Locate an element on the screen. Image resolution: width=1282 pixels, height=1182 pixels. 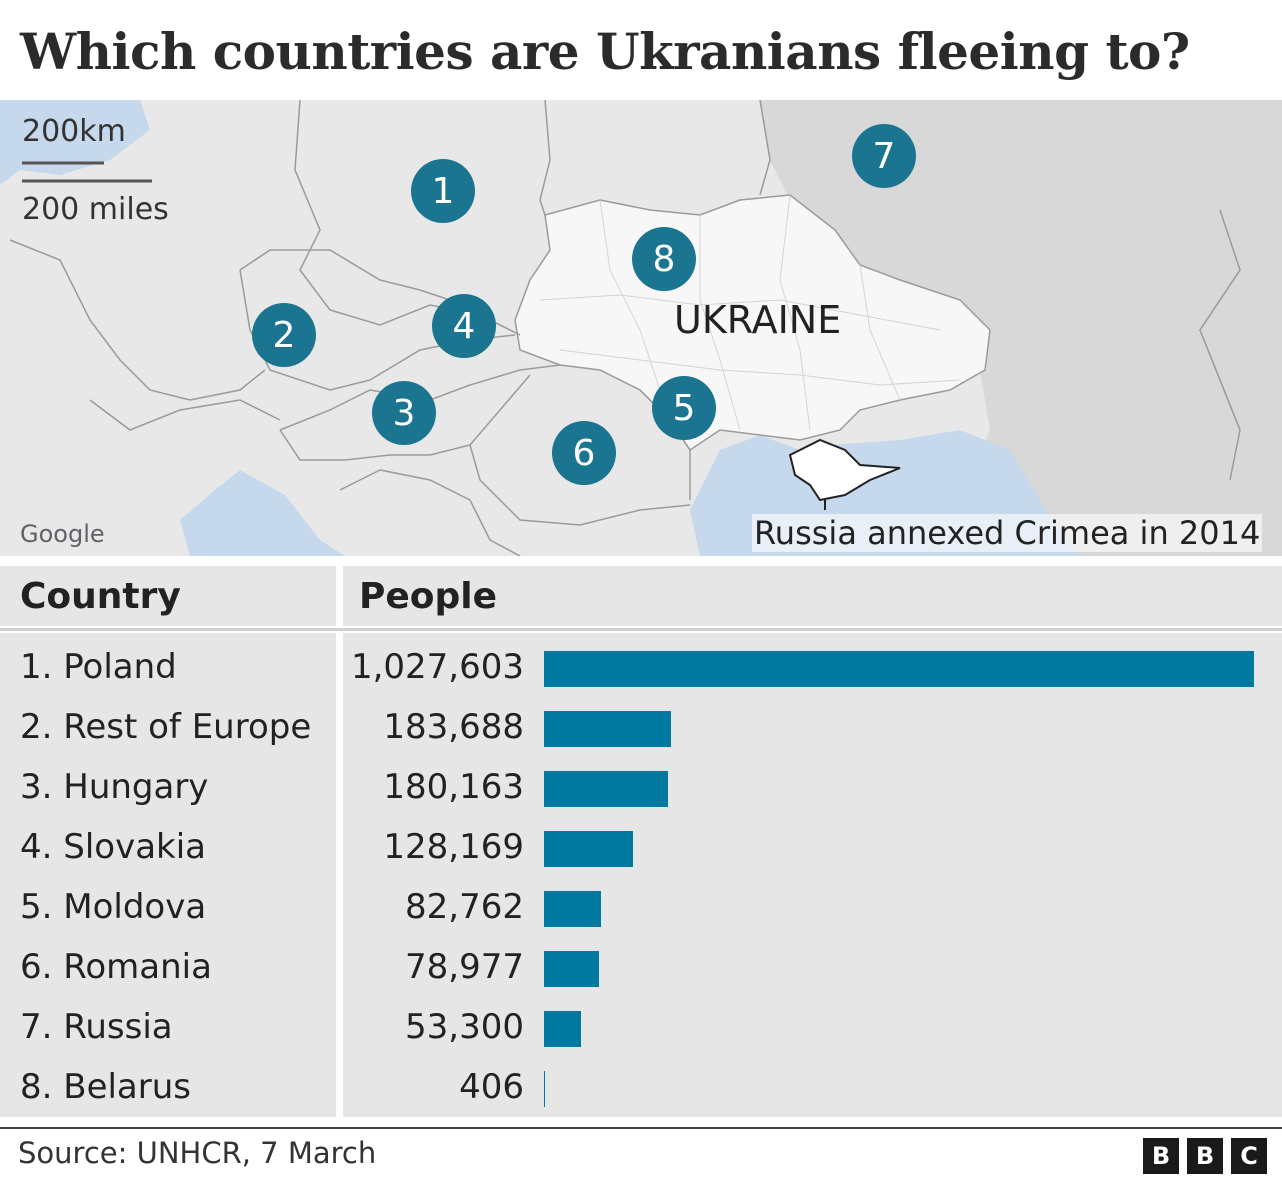
country-column is located at coordinates (168, 875).